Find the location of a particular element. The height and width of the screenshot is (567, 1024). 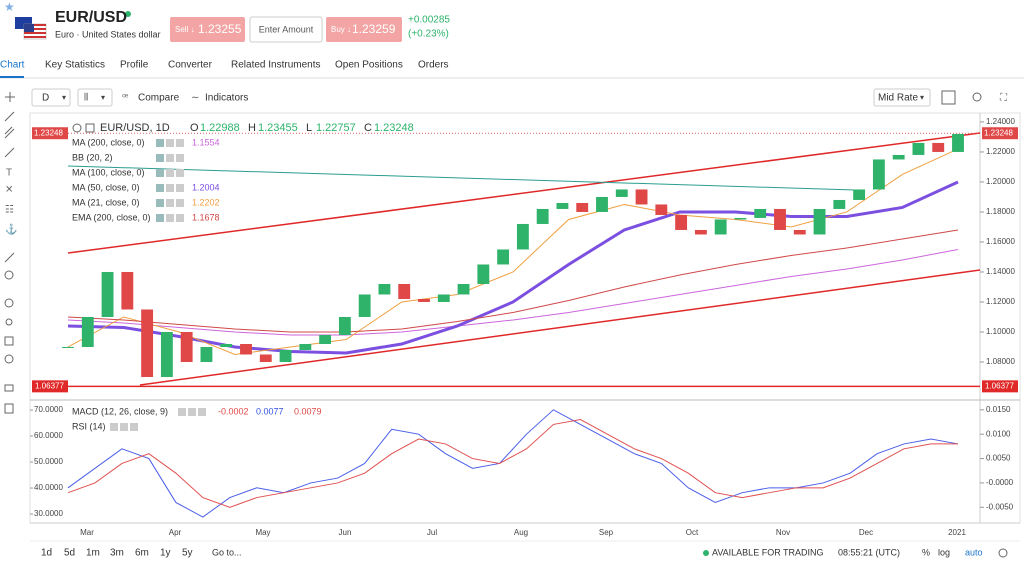

price-type: Mid Rate is located at coordinates (898, 98).